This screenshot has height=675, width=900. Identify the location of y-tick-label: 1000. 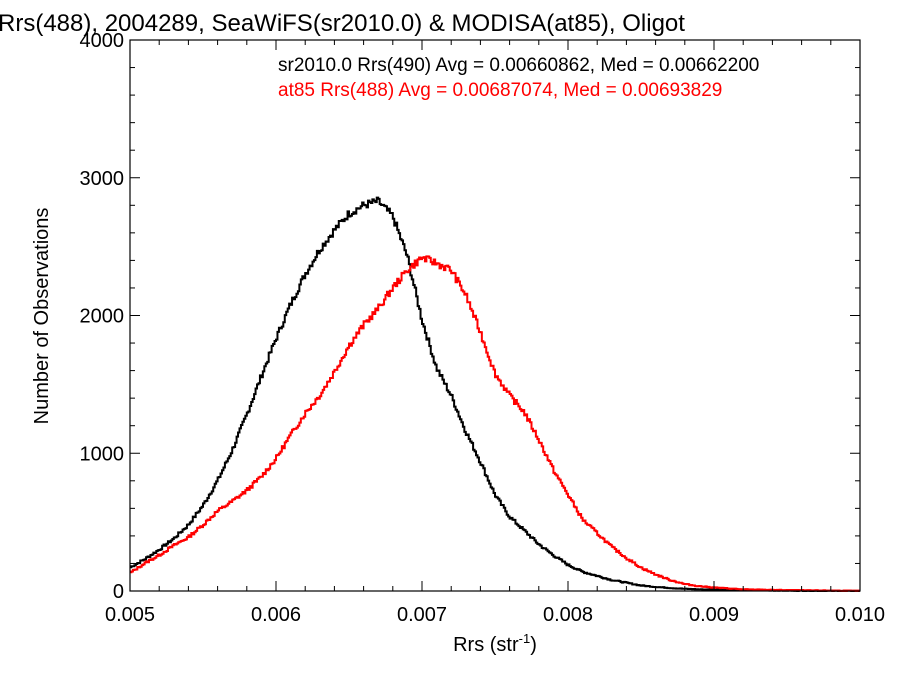
(102, 454).